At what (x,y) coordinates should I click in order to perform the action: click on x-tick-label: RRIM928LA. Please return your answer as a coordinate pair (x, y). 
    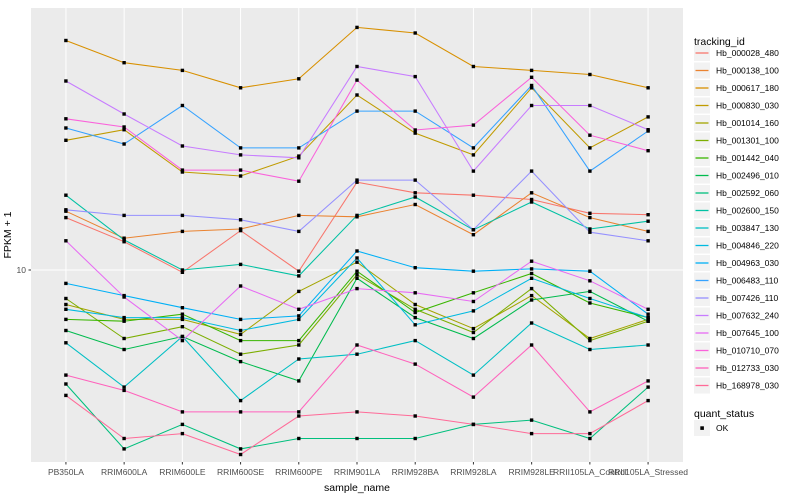
    Looking at the image, I should click on (473, 472).